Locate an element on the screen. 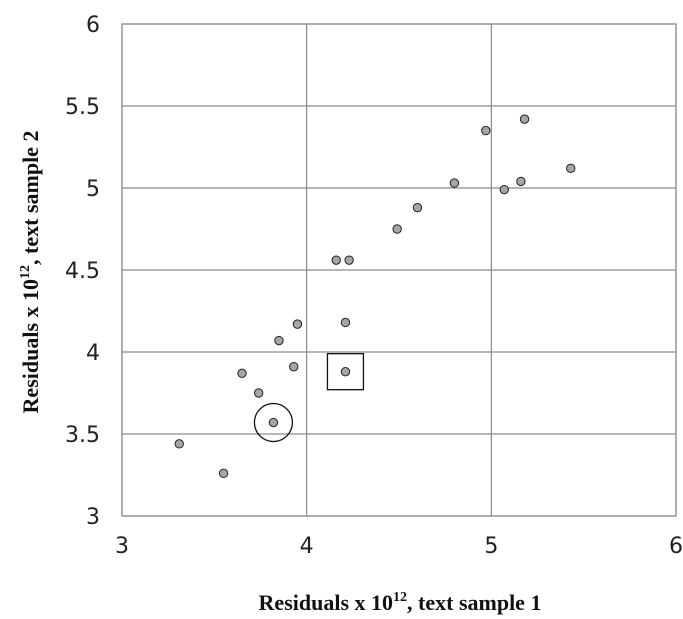  y-tick-label: 5.5 is located at coordinates (82, 107).